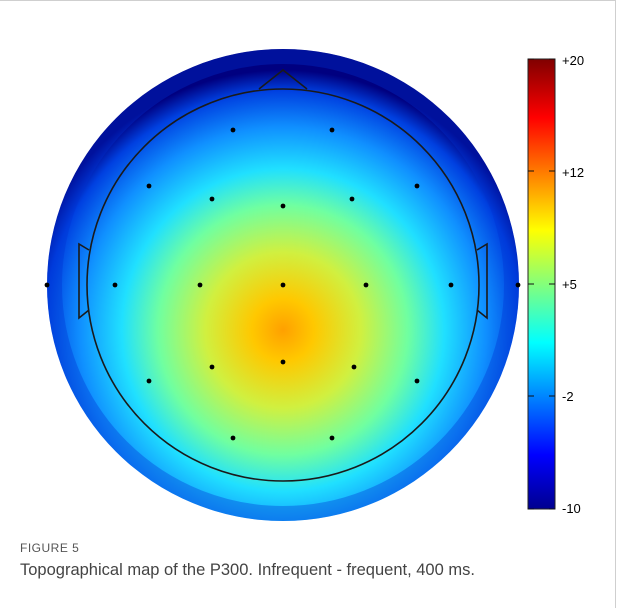  Describe the element at coordinates (482, 281) in the screenshot. I see `right-ear-outline` at that location.